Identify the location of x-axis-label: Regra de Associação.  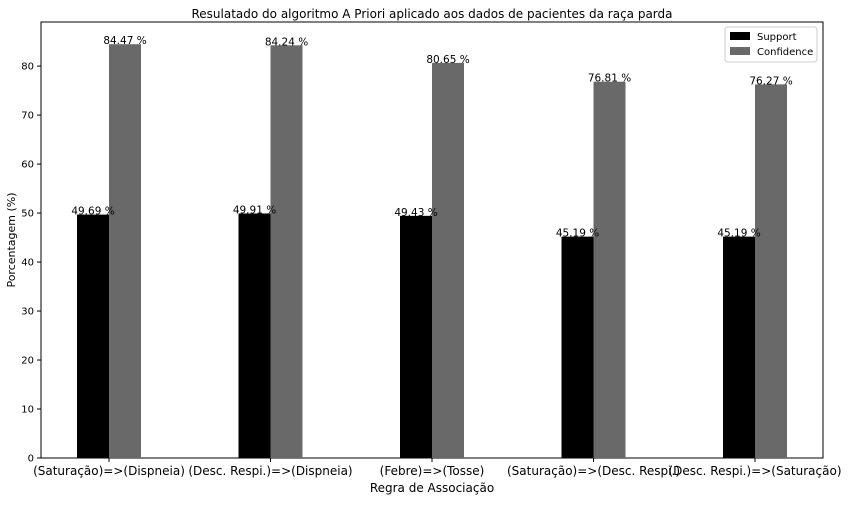
(432, 488).